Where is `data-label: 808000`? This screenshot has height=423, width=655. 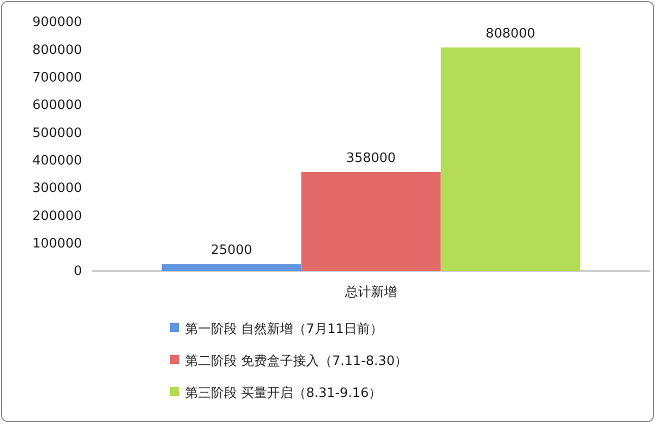 data-label: 808000 is located at coordinates (511, 34).